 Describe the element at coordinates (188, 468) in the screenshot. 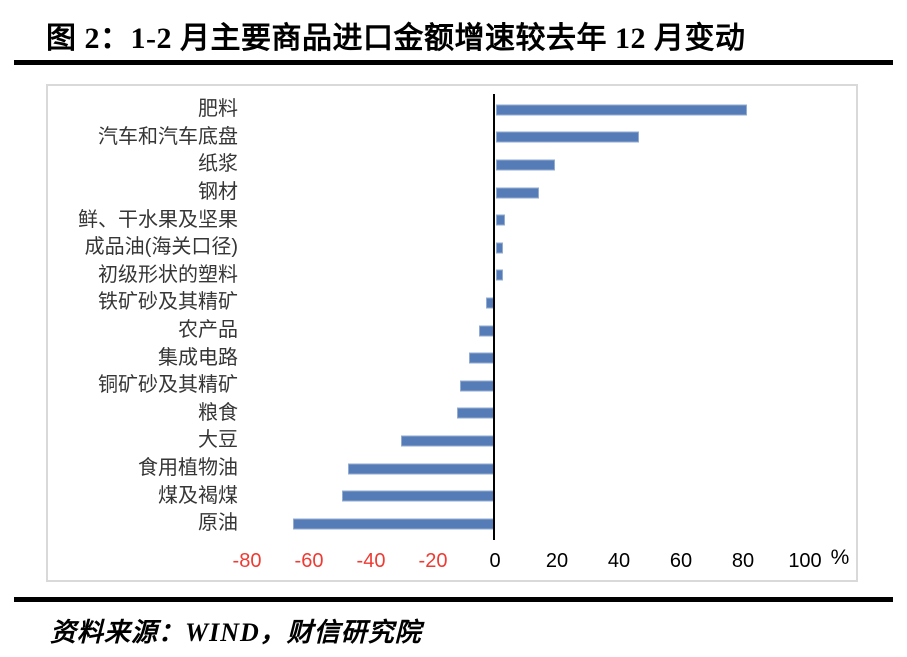

I see `category-label: 食用植物油` at that location.